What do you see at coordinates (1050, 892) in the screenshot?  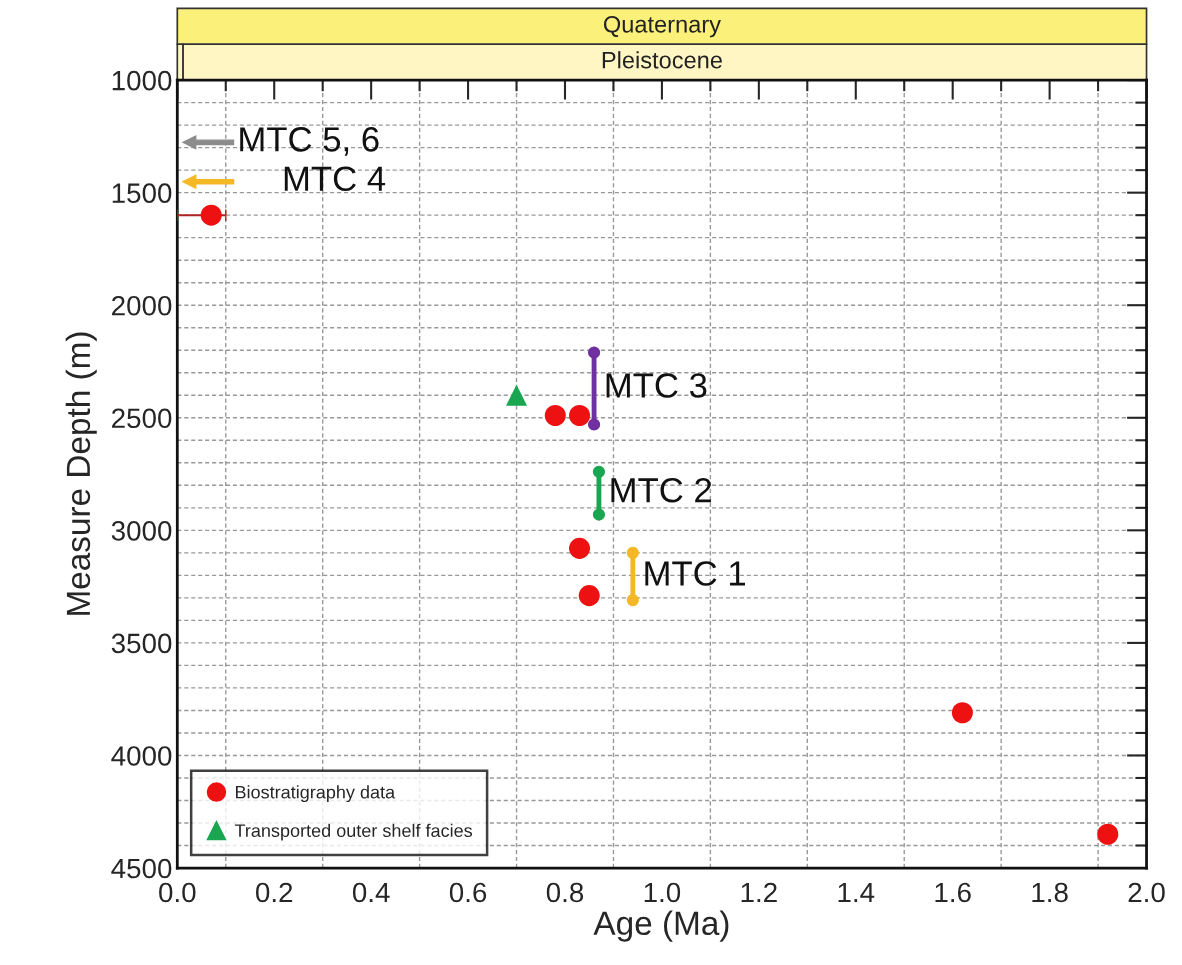 I see `x-tick-label: 1.8` at bounding box center [1050, 892].